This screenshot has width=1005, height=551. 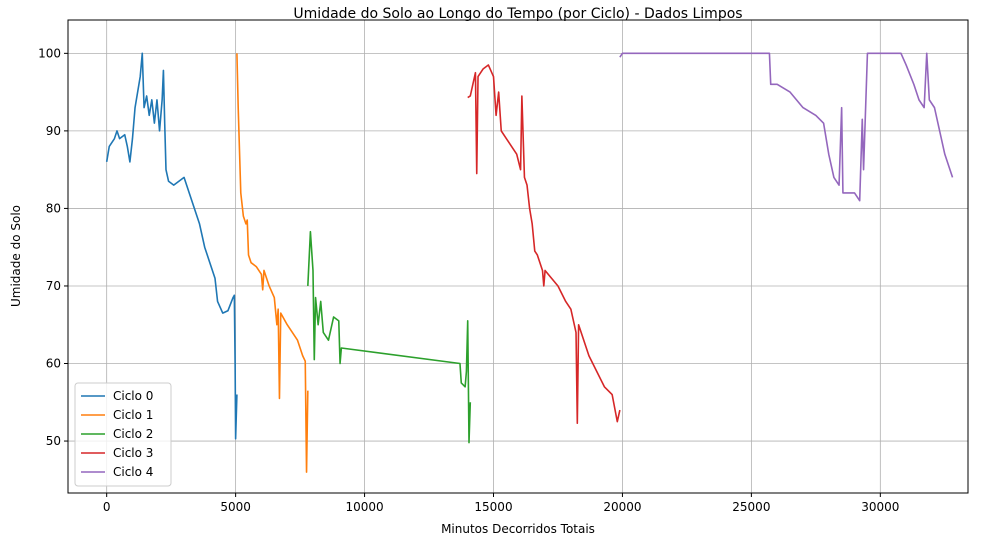 I want to click on legend-label: Ciclo 4, so click(x=133, y=472).